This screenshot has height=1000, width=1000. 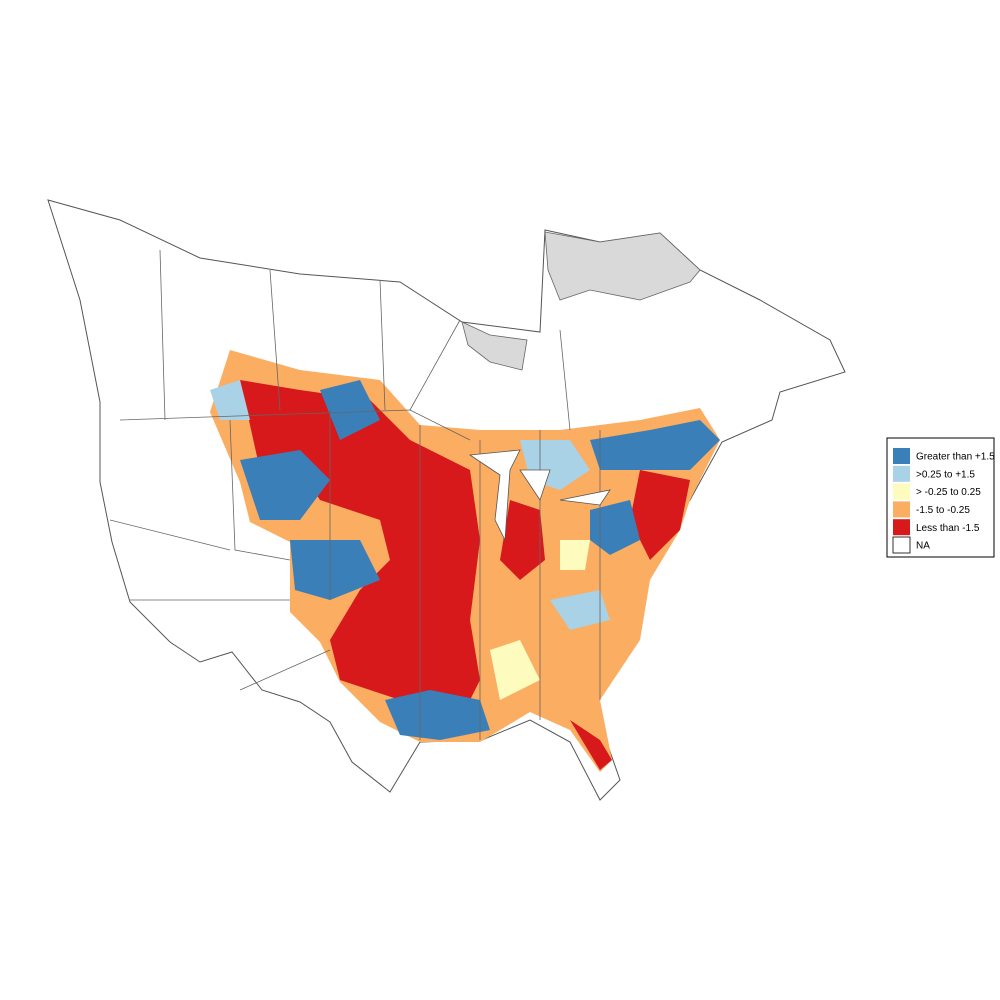 What do you see at coordinates (923, 546) in the screenshot?
I see `legend-label: NA` at bounding box center [923, 546].